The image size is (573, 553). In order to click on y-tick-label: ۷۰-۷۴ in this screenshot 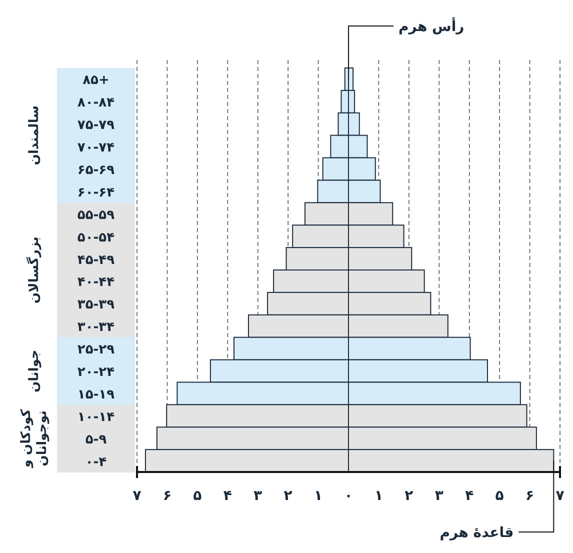, I will do `click(96, 148)`.